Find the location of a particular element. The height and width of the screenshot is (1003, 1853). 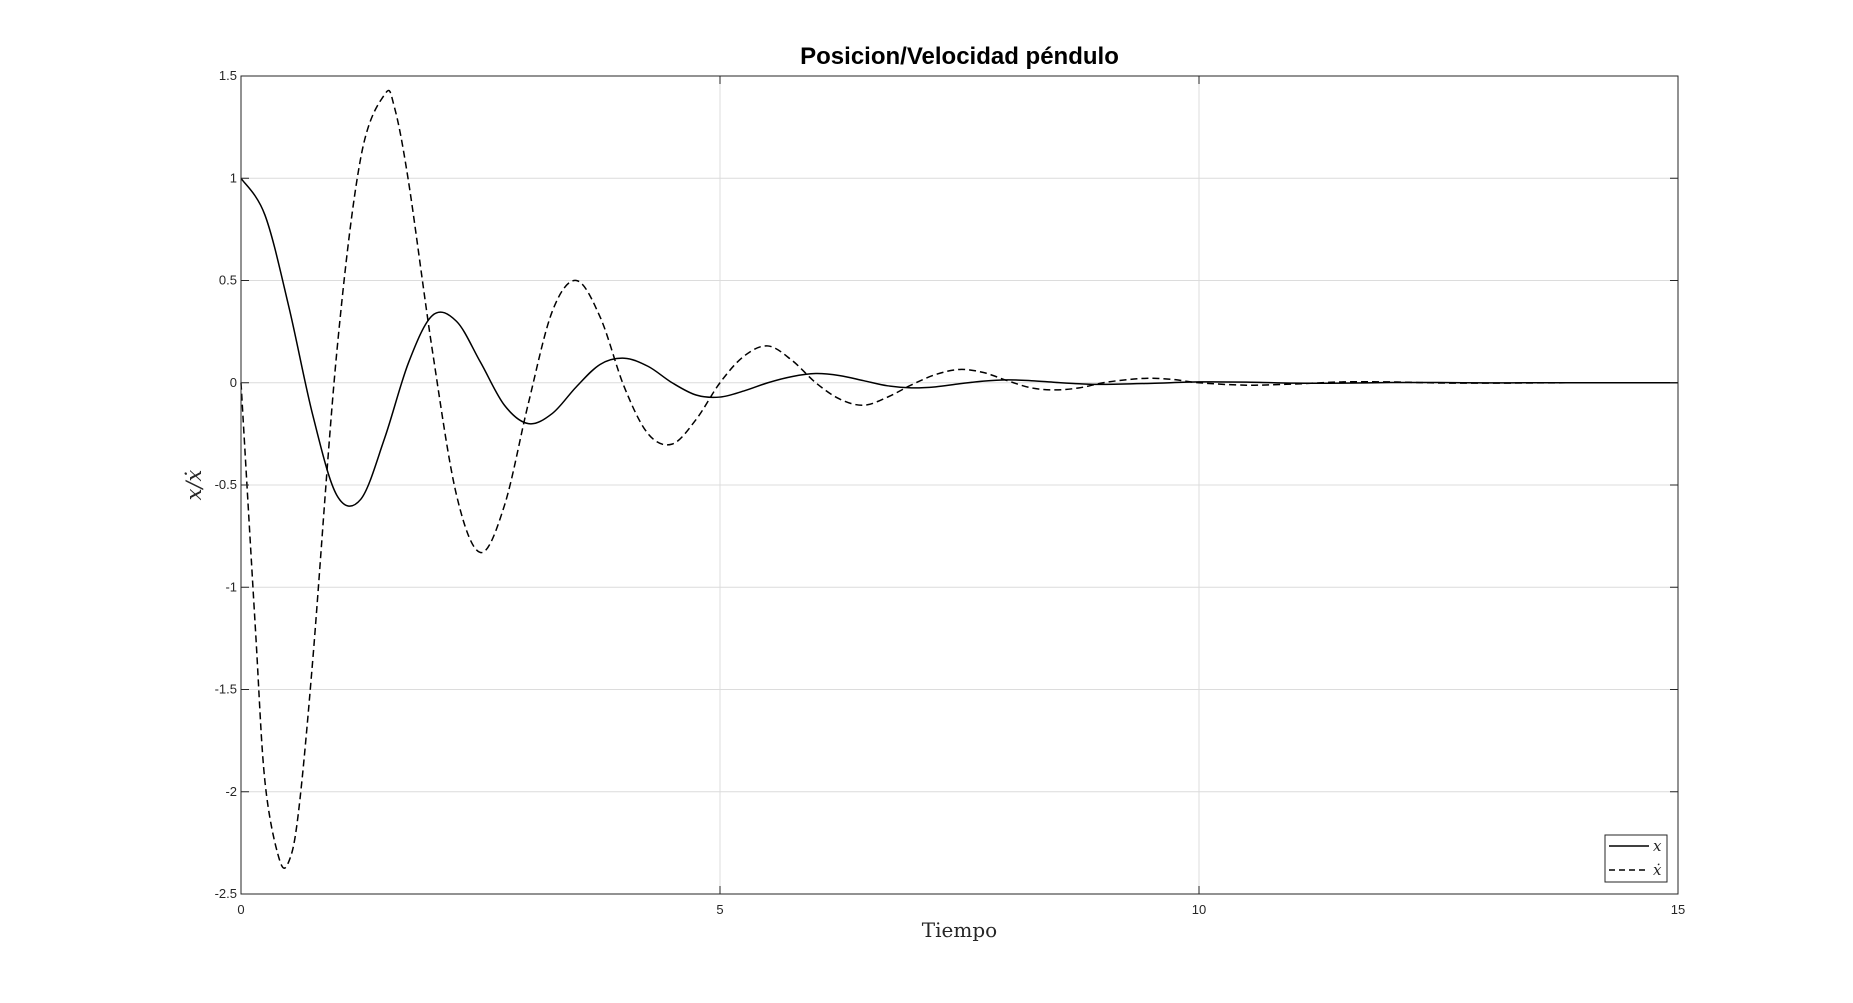

legend-box is located at coordinates (1636, 858).